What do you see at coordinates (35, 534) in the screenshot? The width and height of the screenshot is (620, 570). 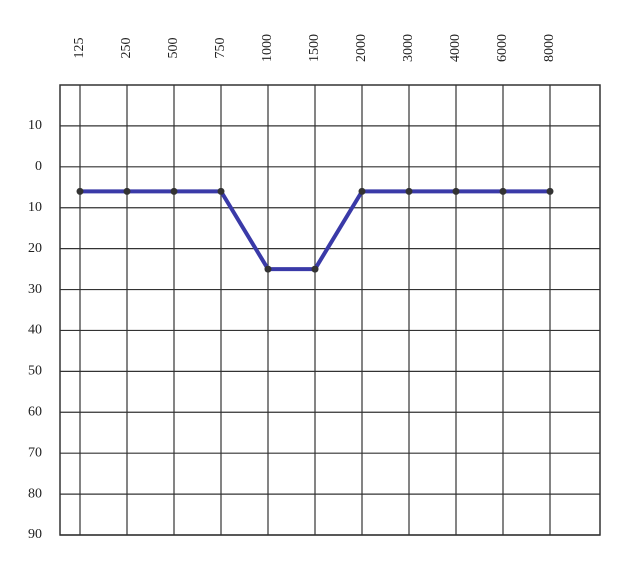 I see `y-tick-label: 90` at bounding box center [35, 534].